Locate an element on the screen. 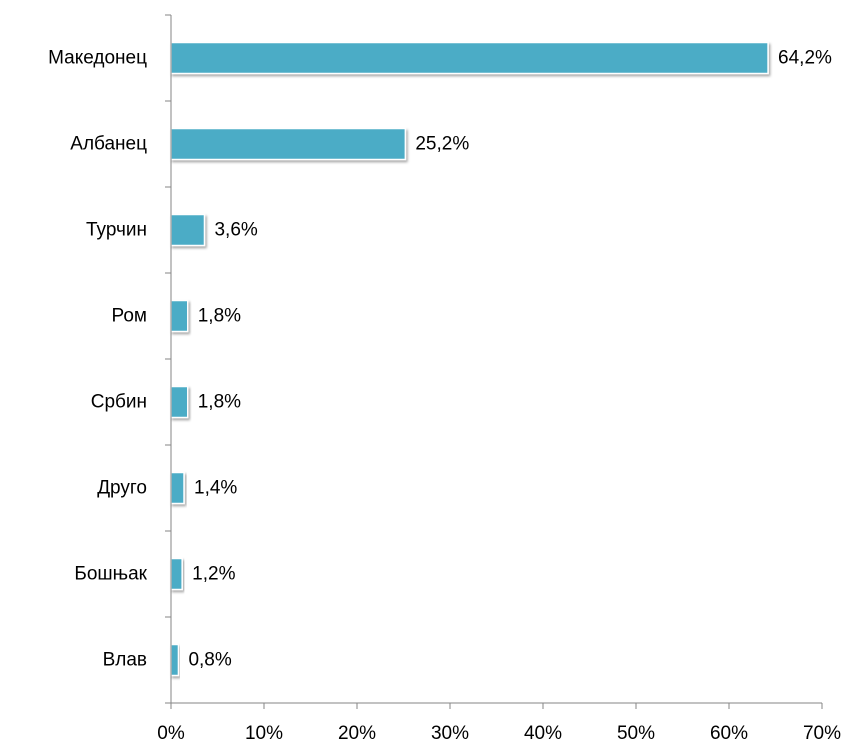 The width and height of the screenshot is (852, 751). data-label: 1,2% is located at coordinates (213, 574).